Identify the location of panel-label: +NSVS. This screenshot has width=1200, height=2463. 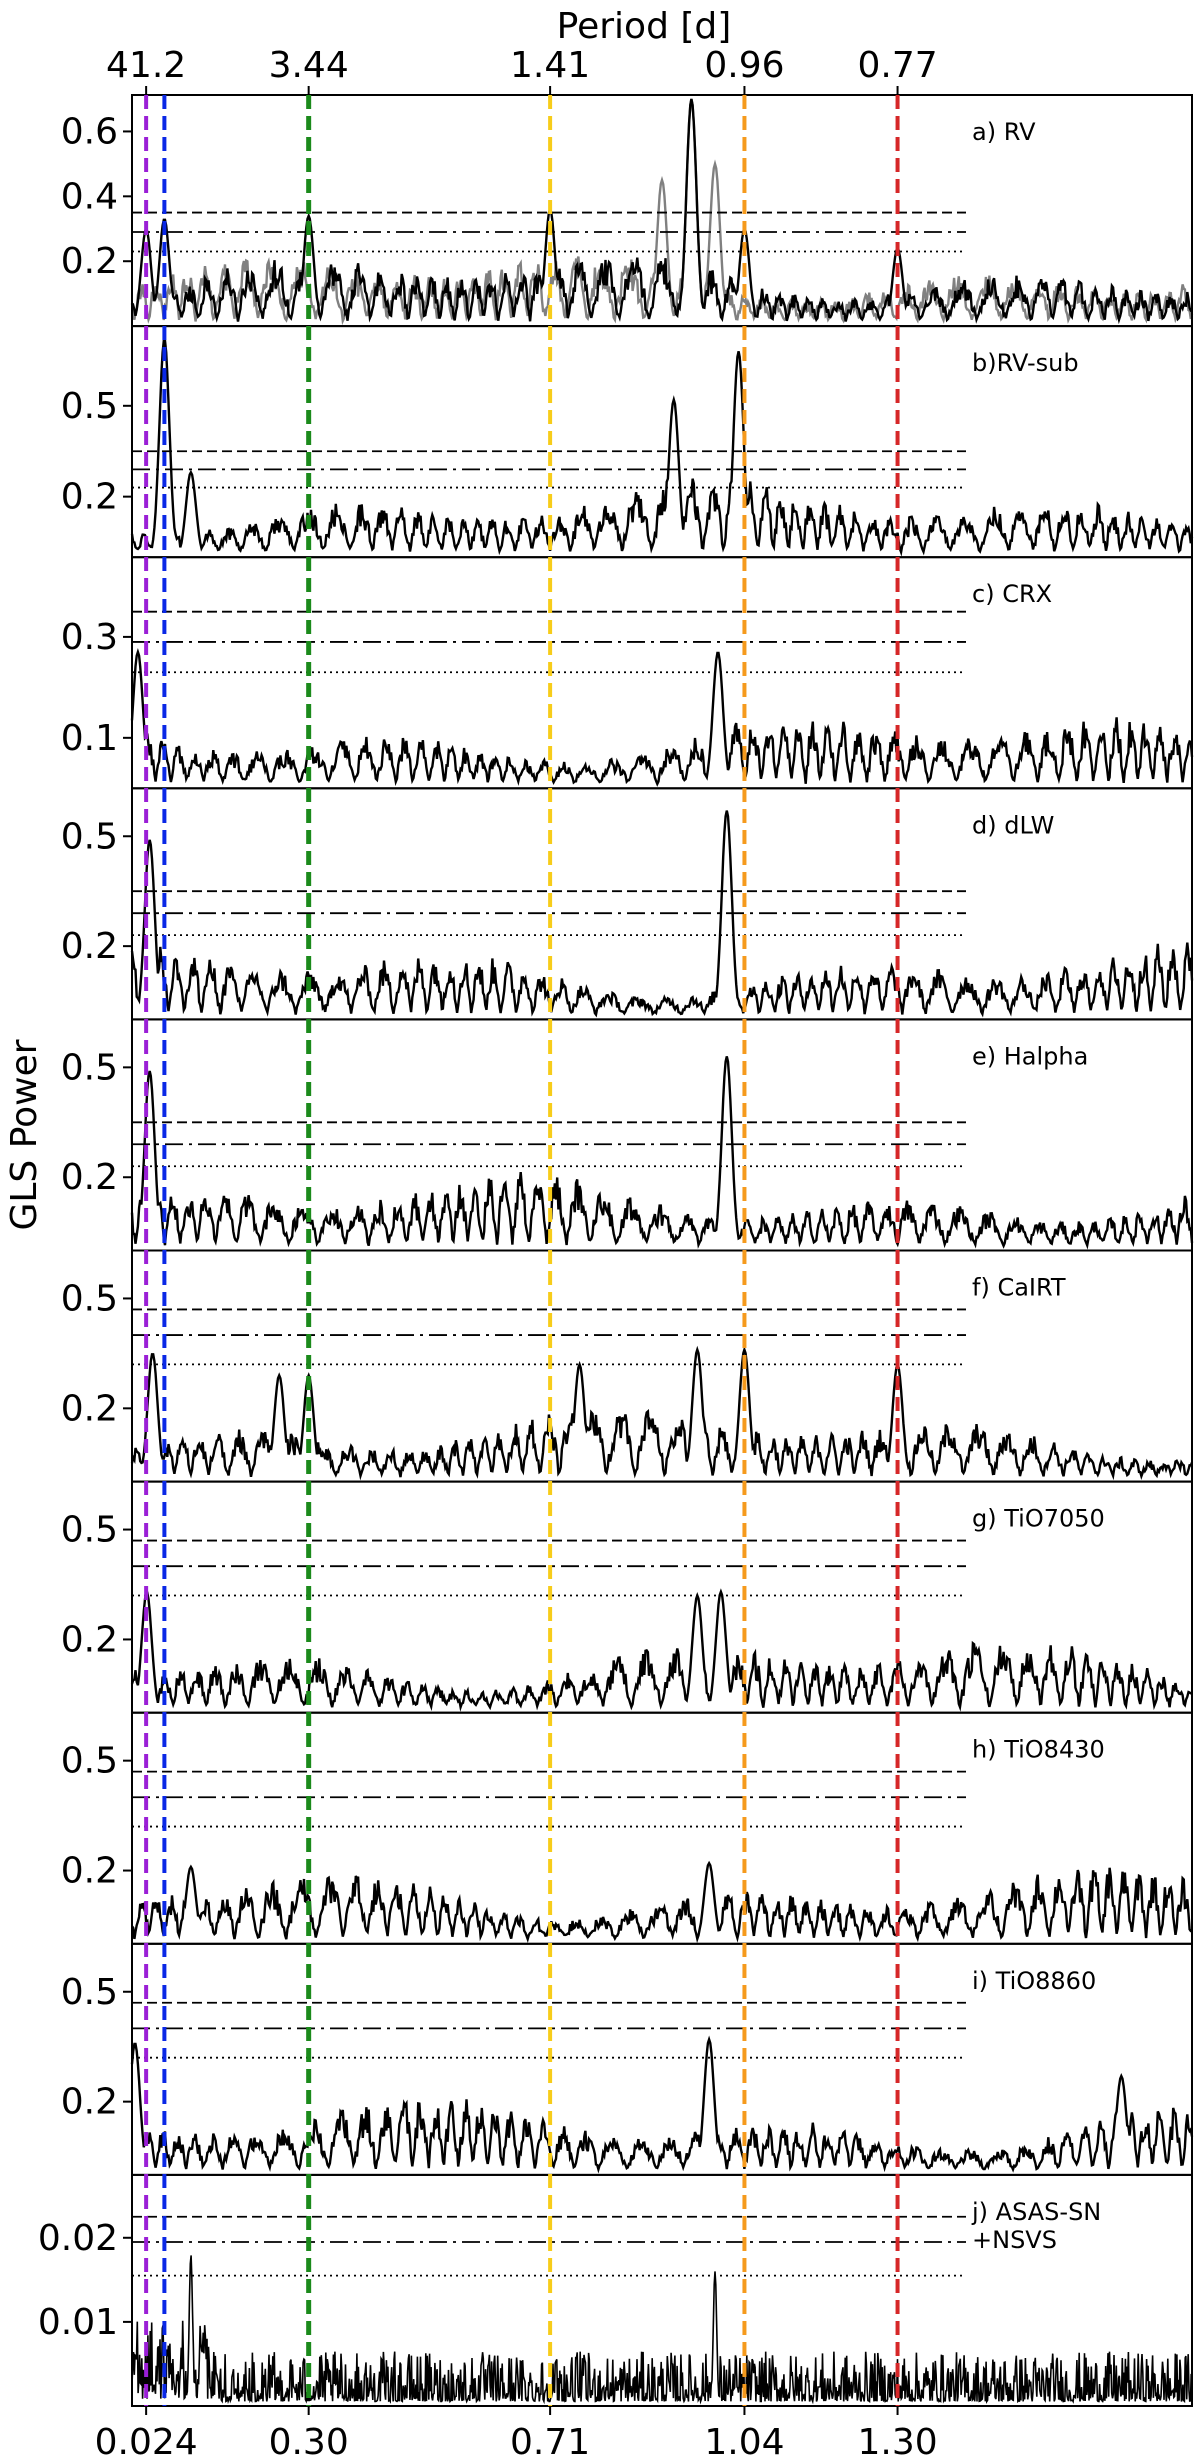
(1014, 2240).